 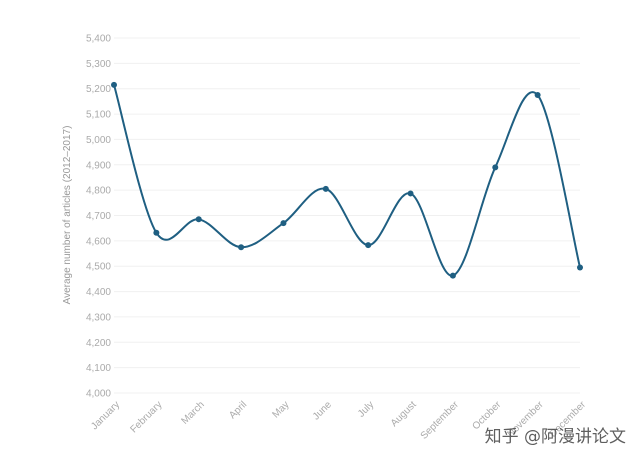 What do you see at coordinates (238, 410) in the screenshot?
I see `x-tick-label: April` at bounding box center [238, 410].